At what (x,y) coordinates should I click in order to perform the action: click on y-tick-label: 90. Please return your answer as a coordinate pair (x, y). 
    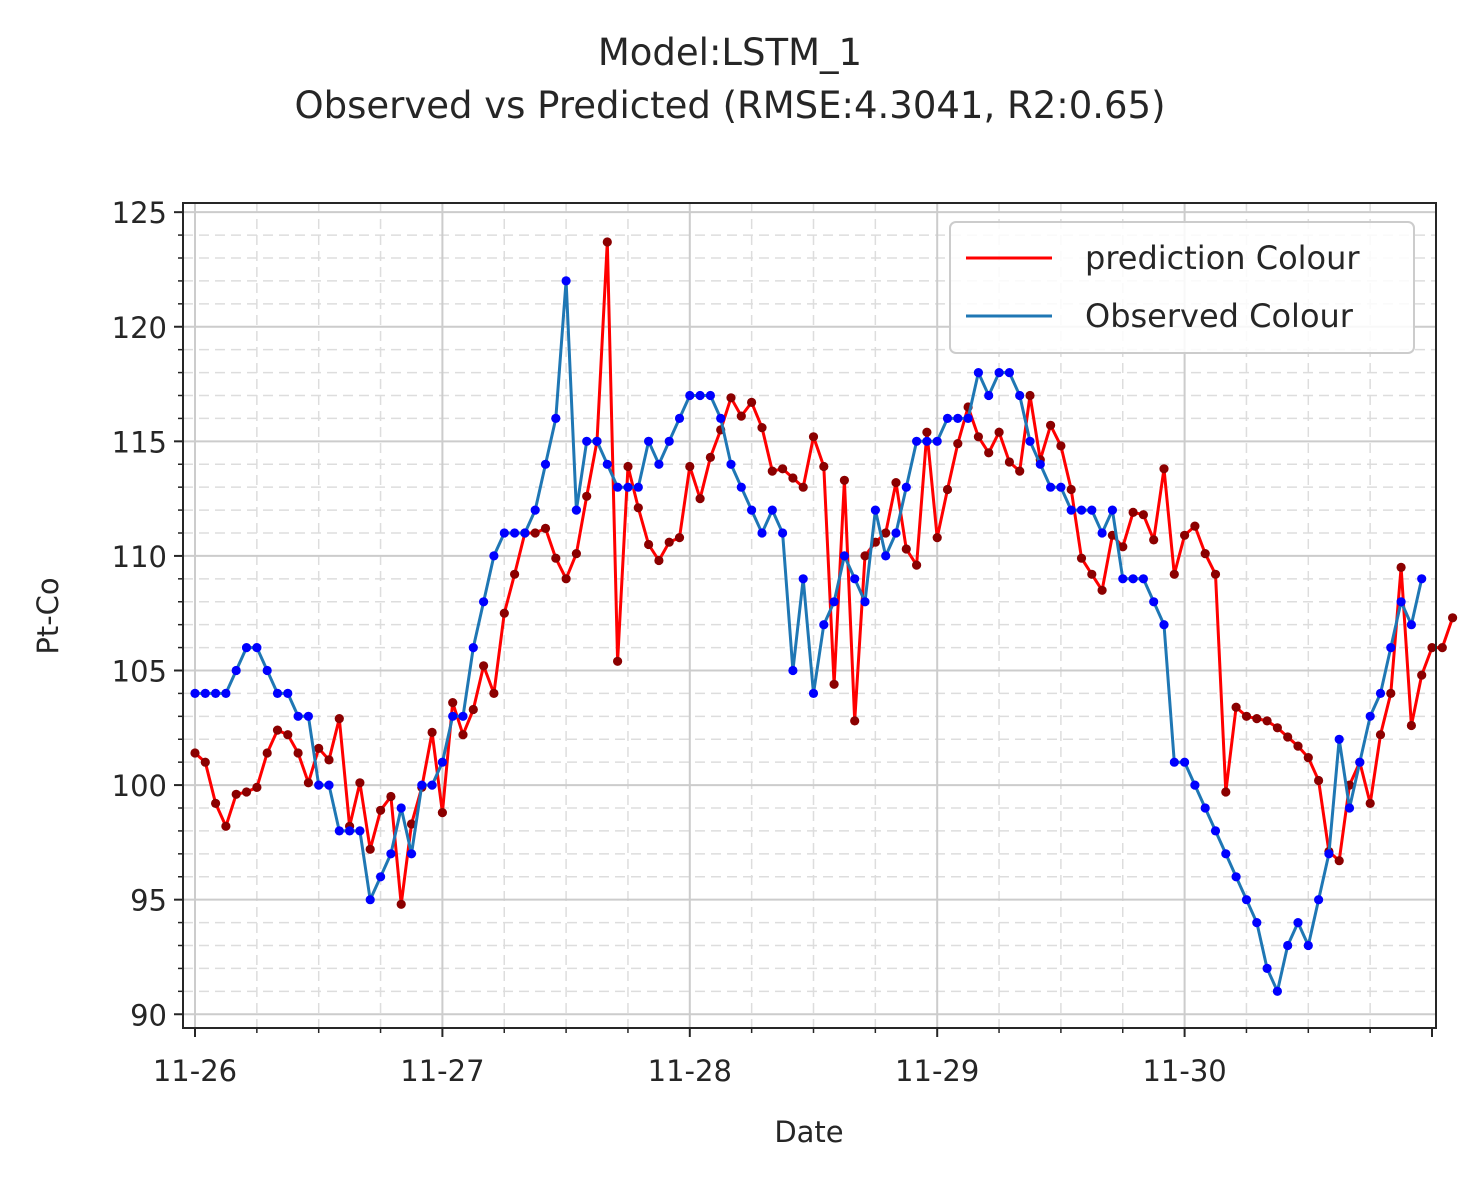
    Looking at the image, I should click on (148, 1015).